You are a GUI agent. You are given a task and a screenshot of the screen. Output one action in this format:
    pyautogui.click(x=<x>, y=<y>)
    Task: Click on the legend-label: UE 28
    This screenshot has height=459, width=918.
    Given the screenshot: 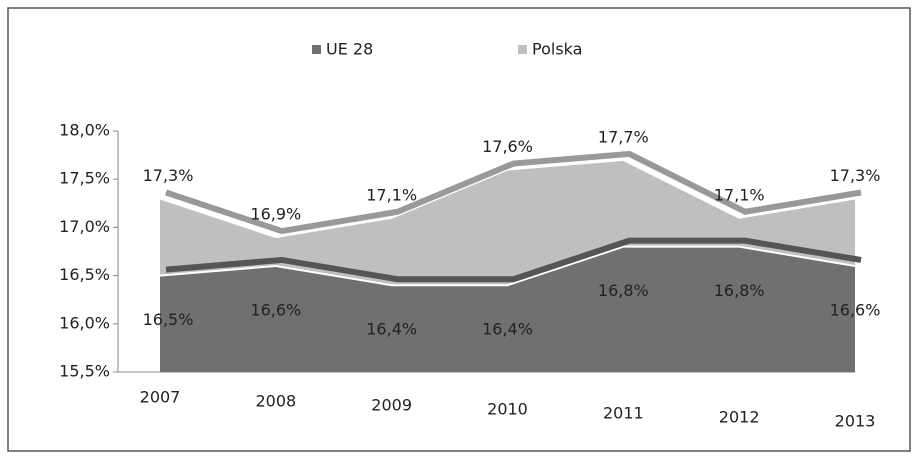 What is the action you would take?
    pyautogui.click(x=349, y=49)
    